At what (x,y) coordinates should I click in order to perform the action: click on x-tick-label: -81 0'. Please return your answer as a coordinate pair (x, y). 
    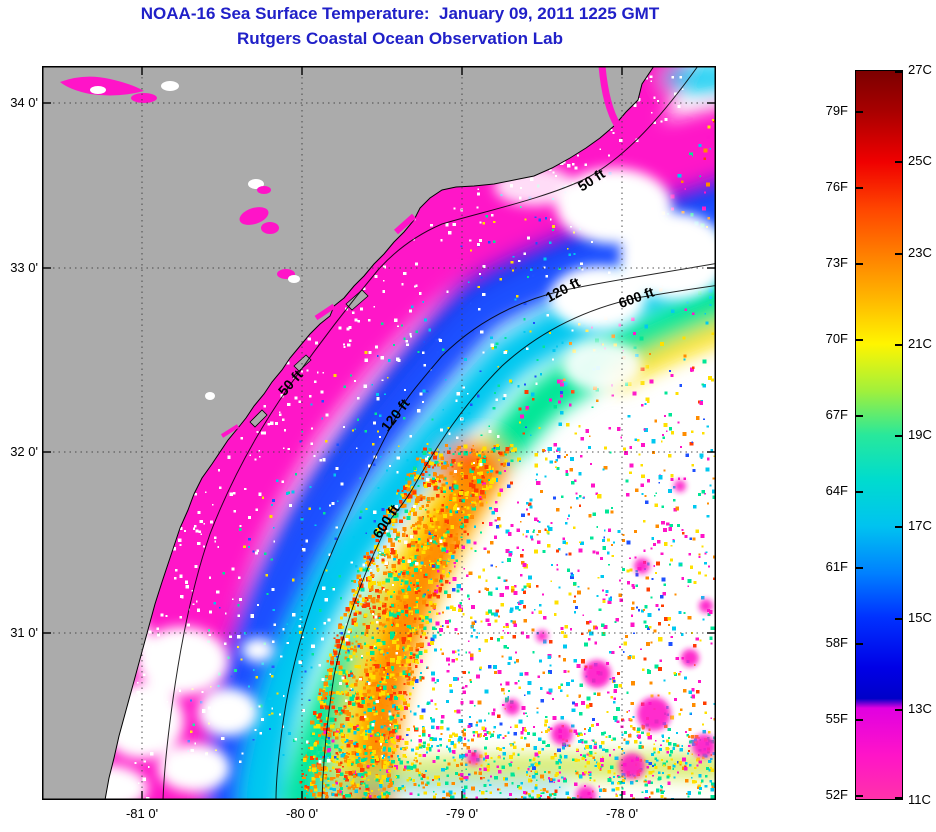
    Looking at the image, I should click on (142, 813).